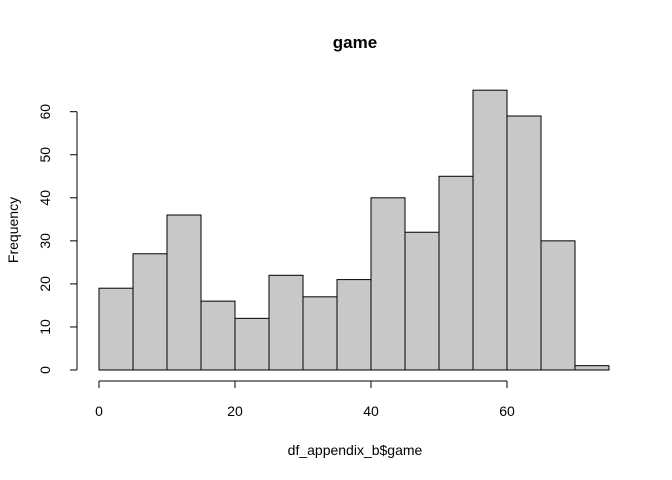  I want to click on x-axis-label: df_appendix_b$game, so click(355, 450).